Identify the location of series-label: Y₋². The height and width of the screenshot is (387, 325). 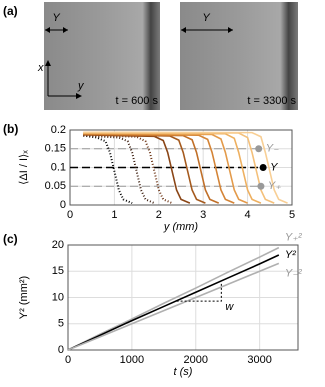
(293, 273).